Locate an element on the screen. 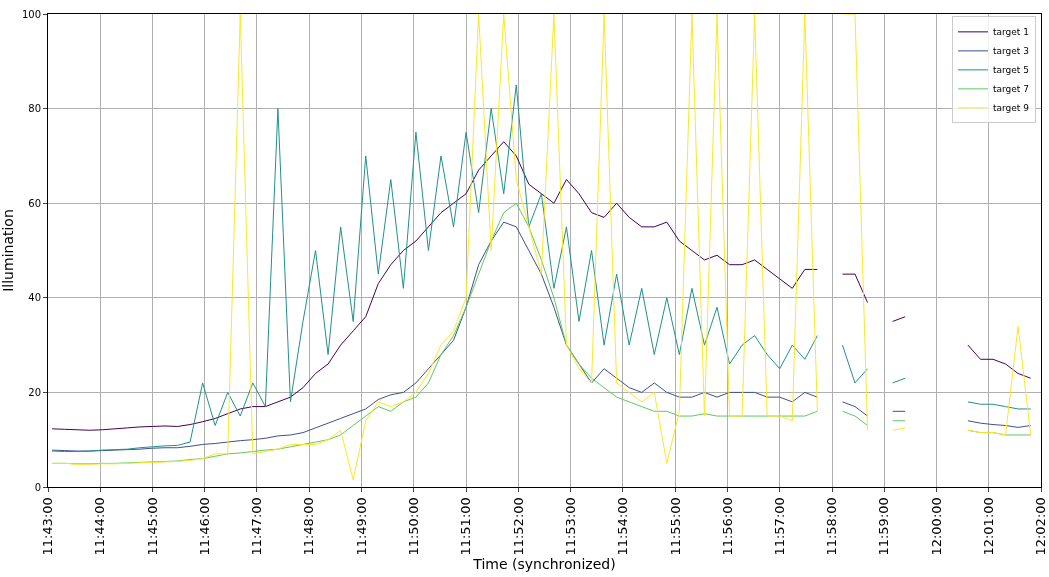 The width and height of the screenshot is (1049, 577). x-tick-label: 11:49:00 is located at coordinates (361, 526).